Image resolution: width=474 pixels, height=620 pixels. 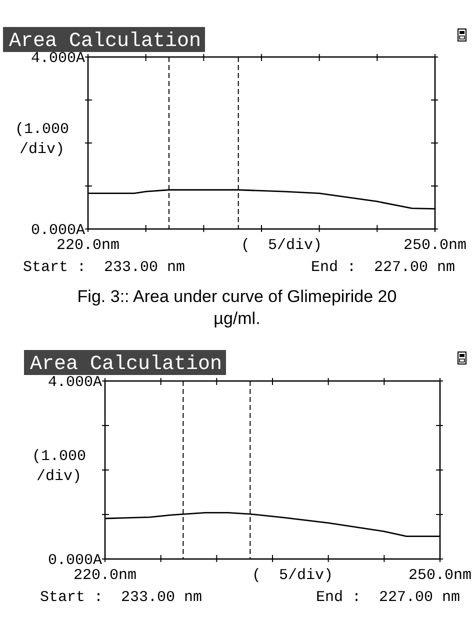 What do you see at coordinates (237, 307) in the screenshot?
I see `caption: Fig. 3:: Area under curve of Glimepiride 20 µg/ml.` at bounding box center [237, 307].